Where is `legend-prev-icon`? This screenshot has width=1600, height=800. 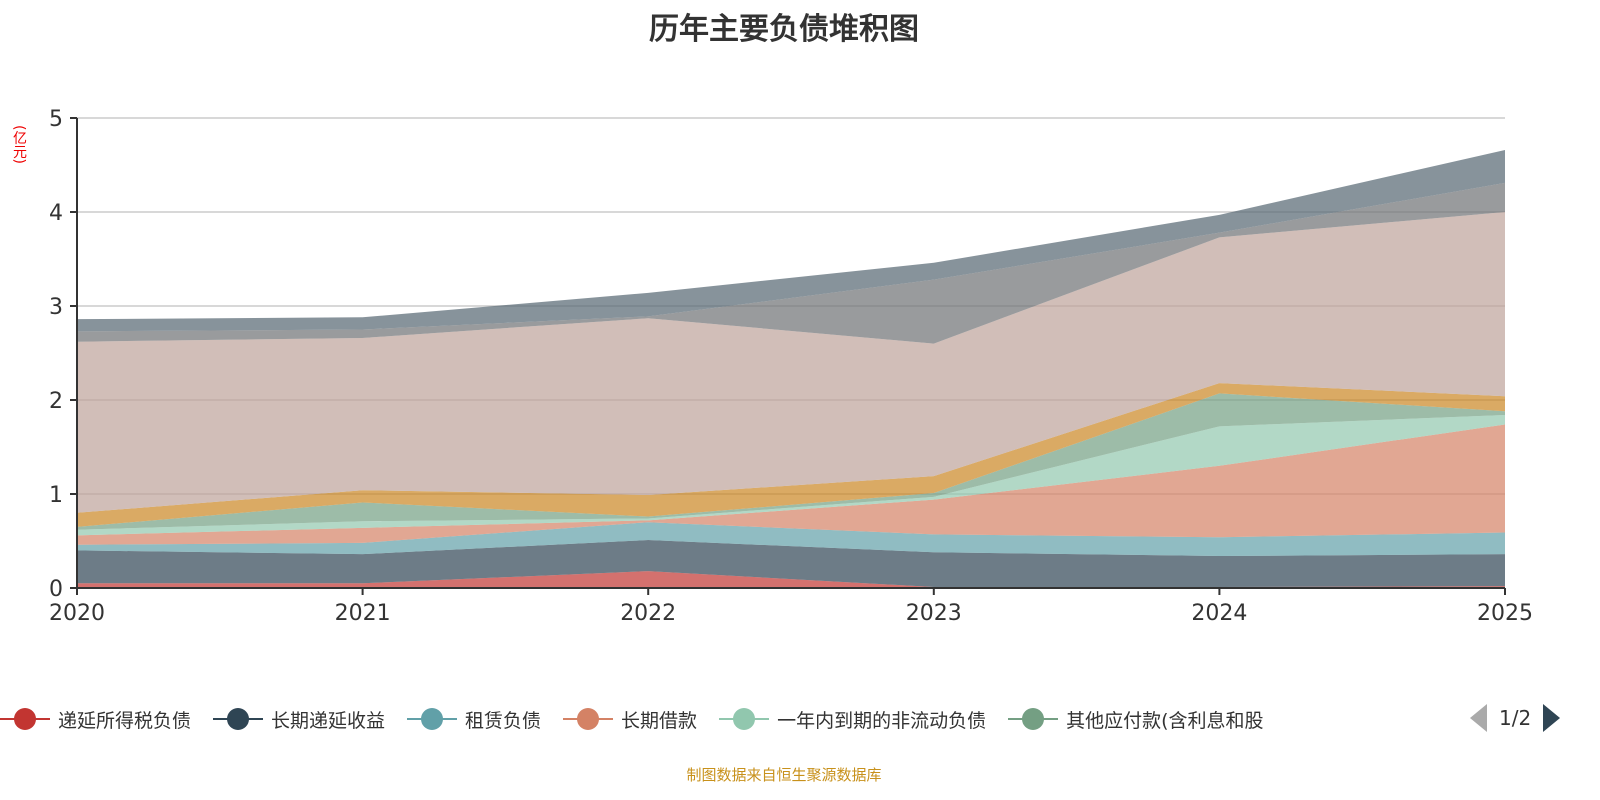 legend-prev-icon is located at coordinates (1478, 718).